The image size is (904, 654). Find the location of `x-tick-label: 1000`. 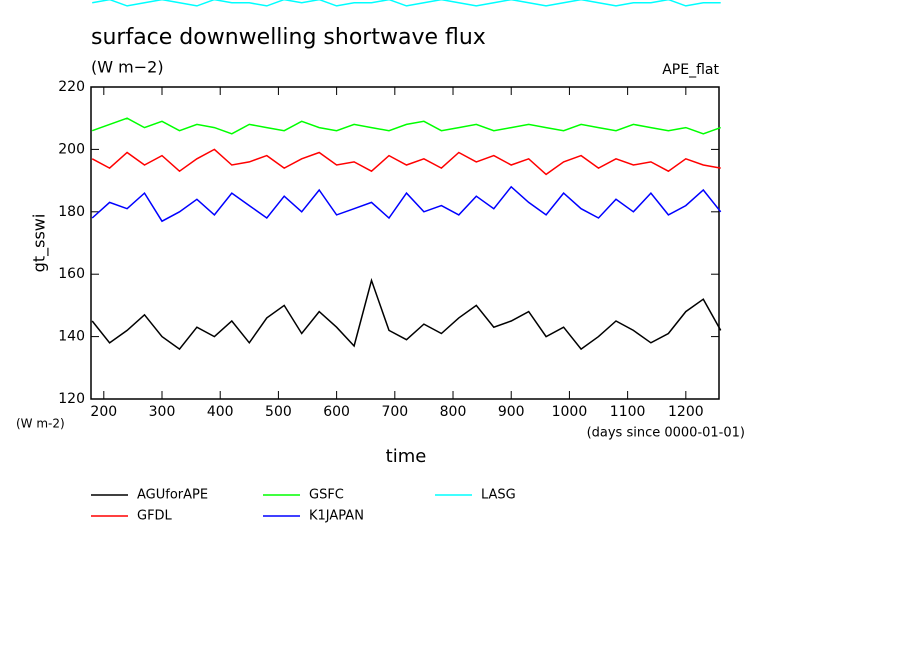

x-tick-label: 1000 is located at coordinates (570, 412).